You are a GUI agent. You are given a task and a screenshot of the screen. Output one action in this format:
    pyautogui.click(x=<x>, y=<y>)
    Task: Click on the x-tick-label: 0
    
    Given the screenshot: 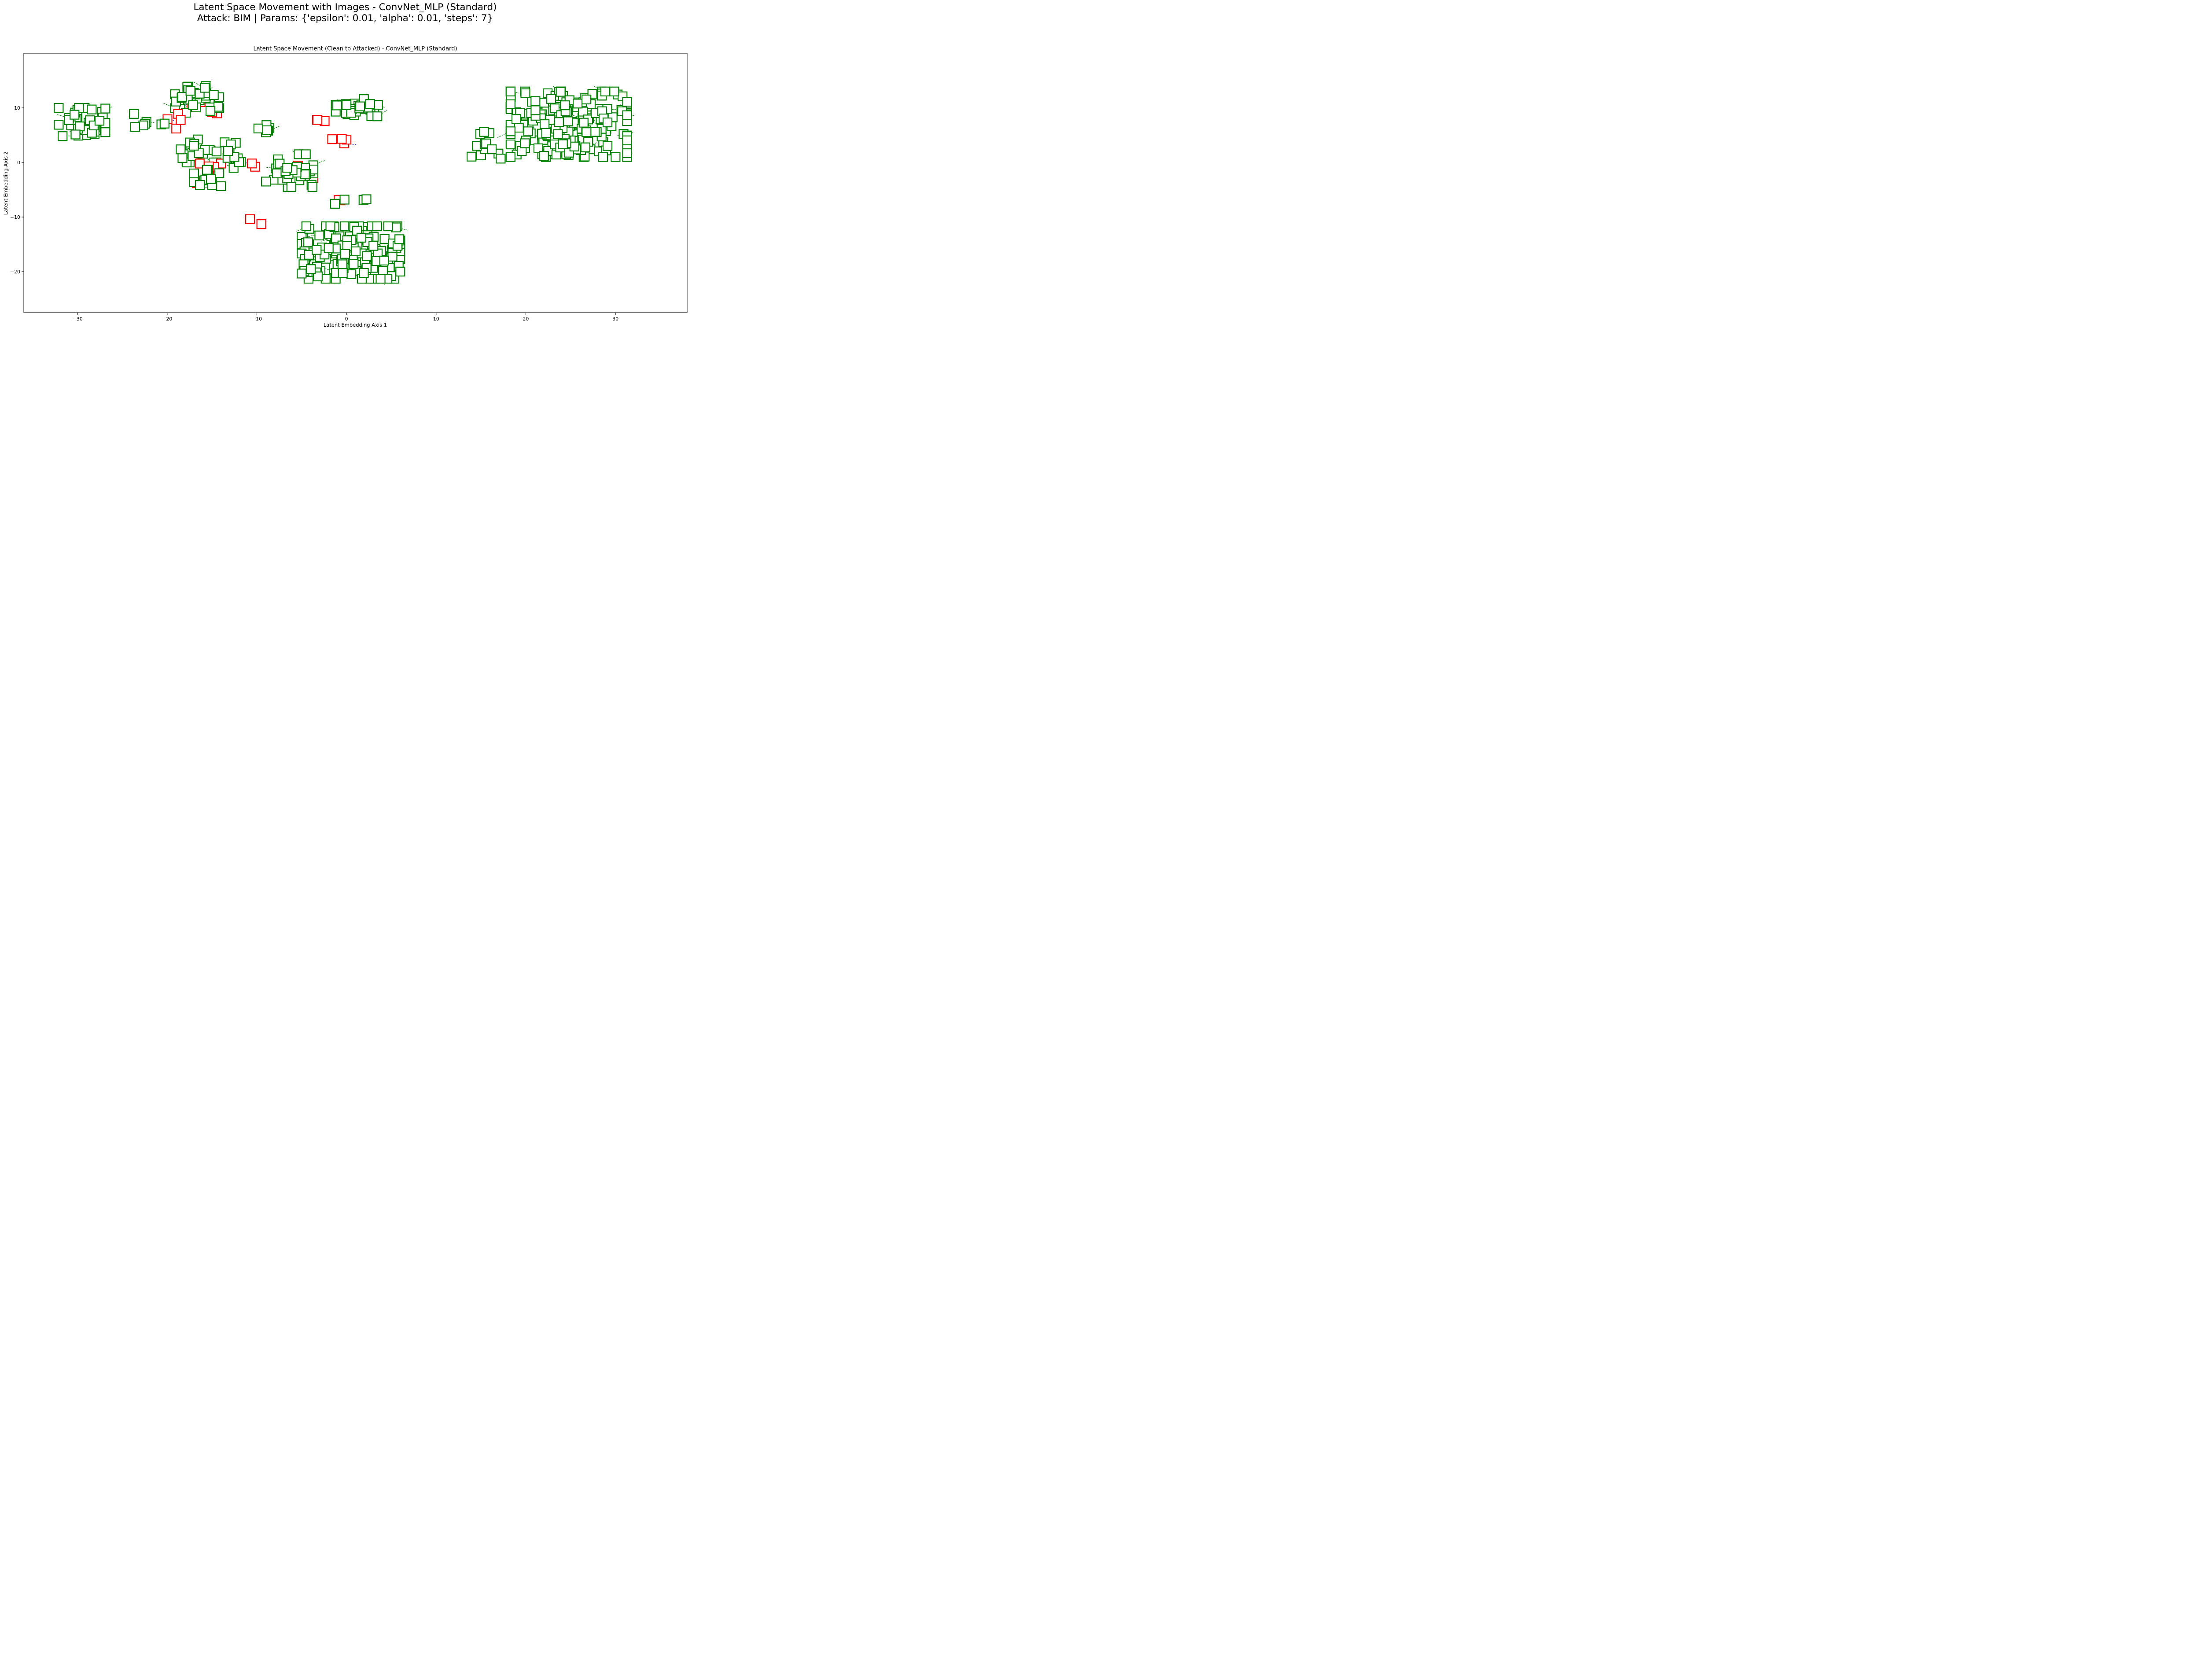 What is the action you would take?
    pyautogui.click(x=346, y=319)
    